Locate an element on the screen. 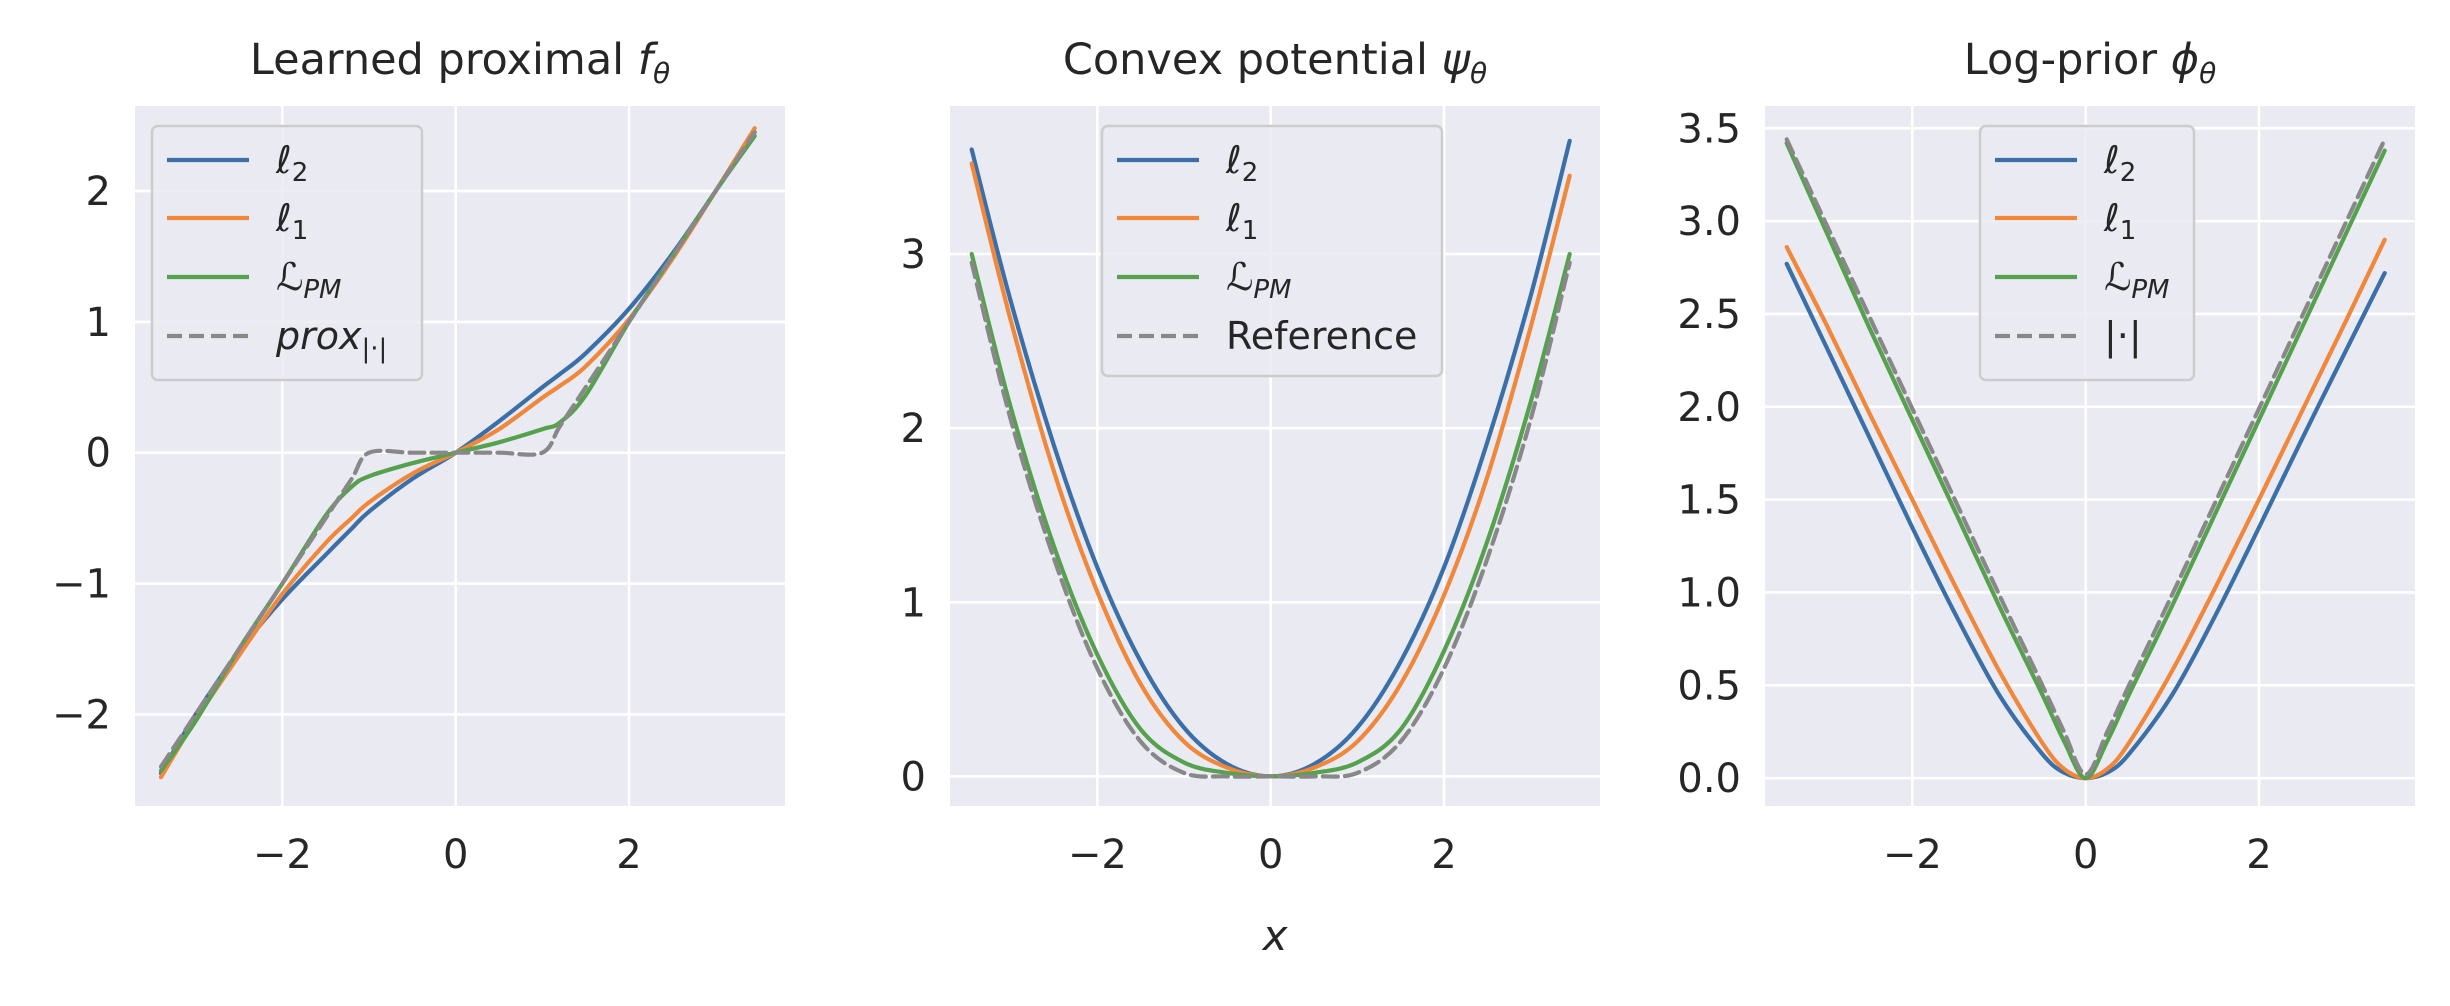 Image resolution: width=2450 pixels, height=1006 pixels. chart-title-1: Learned proximal fθ is located at coordinates (460, 62).